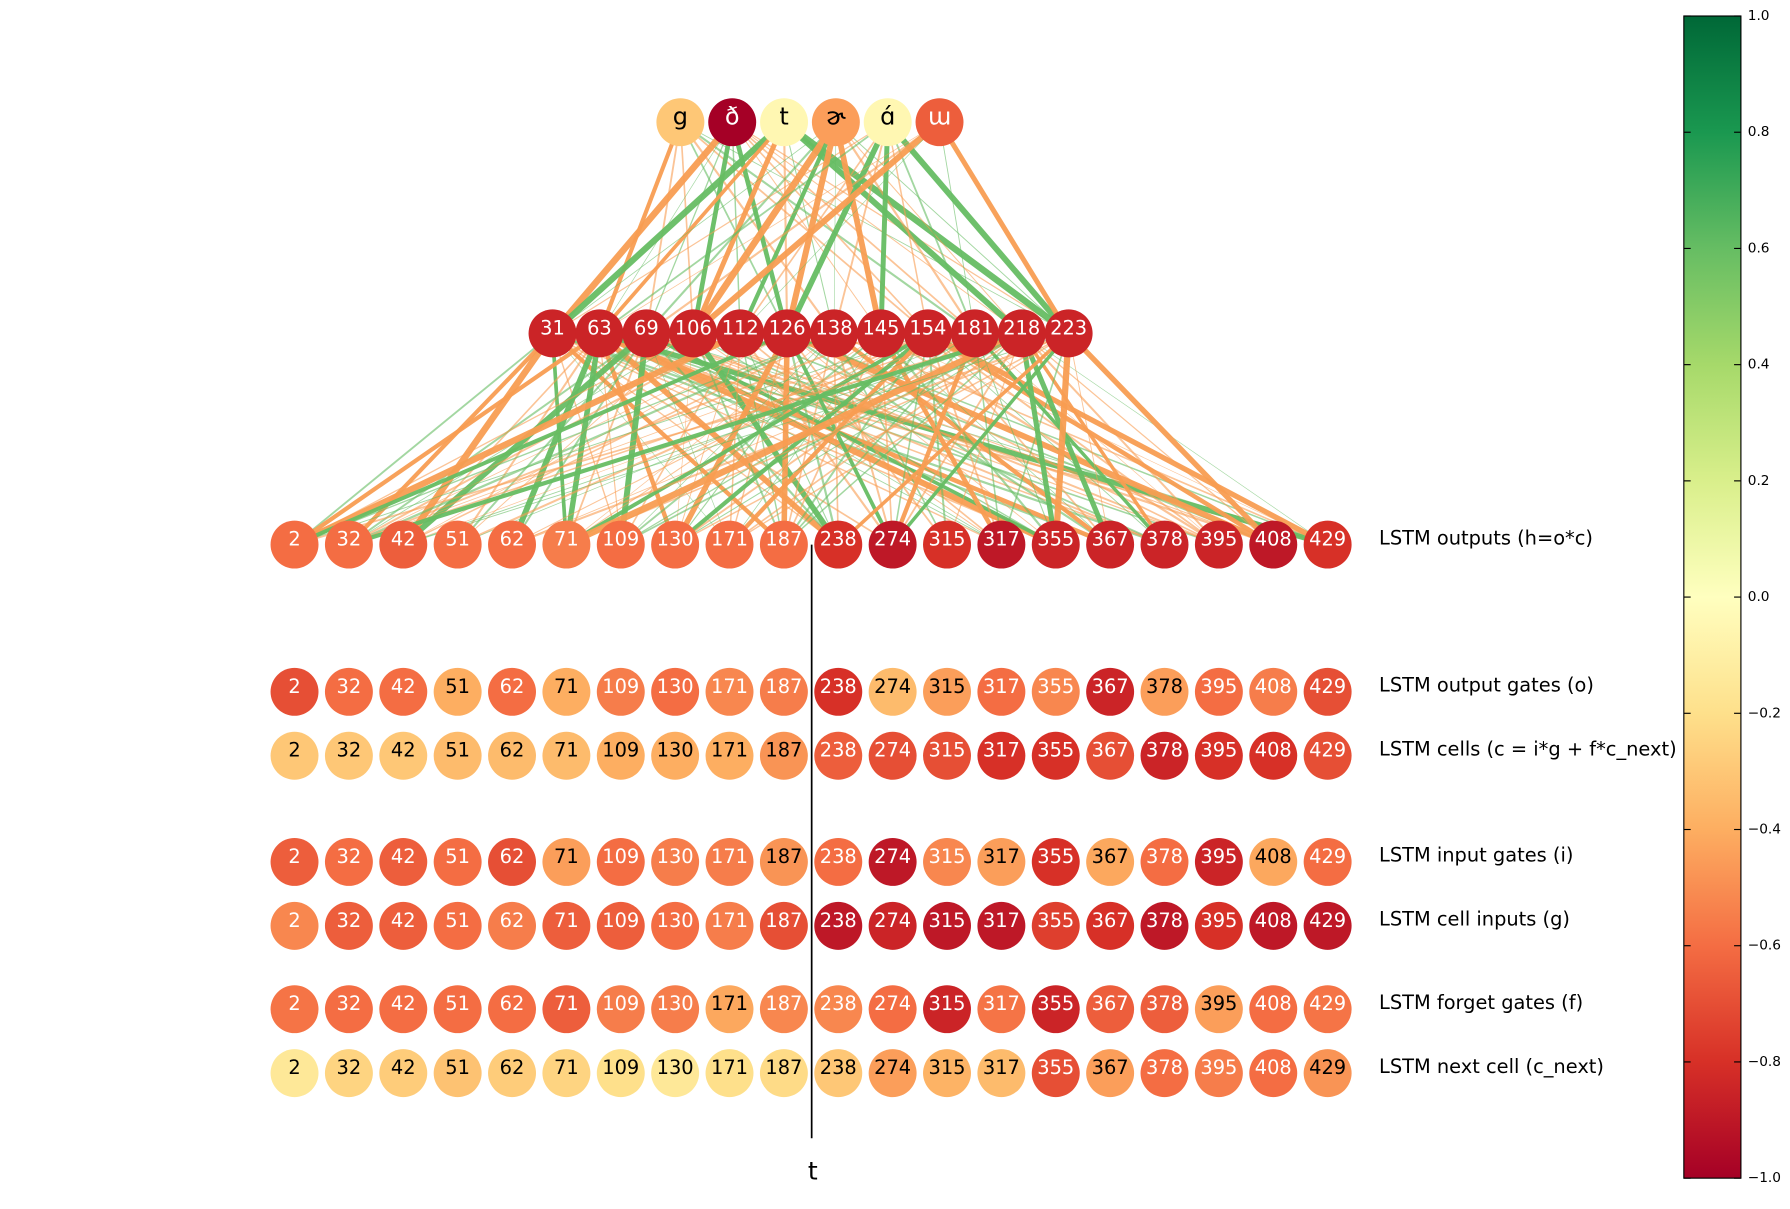  I want to click on node-label: 408, so click(1273, 750).